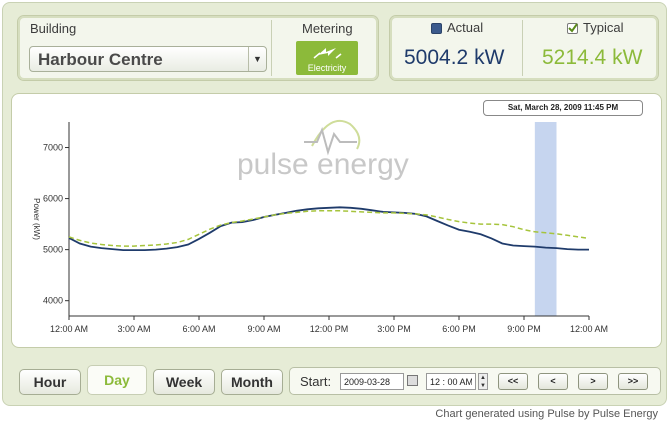 The image size is (670, 433). I want to click on tab-week: Week, so click(184, 382).